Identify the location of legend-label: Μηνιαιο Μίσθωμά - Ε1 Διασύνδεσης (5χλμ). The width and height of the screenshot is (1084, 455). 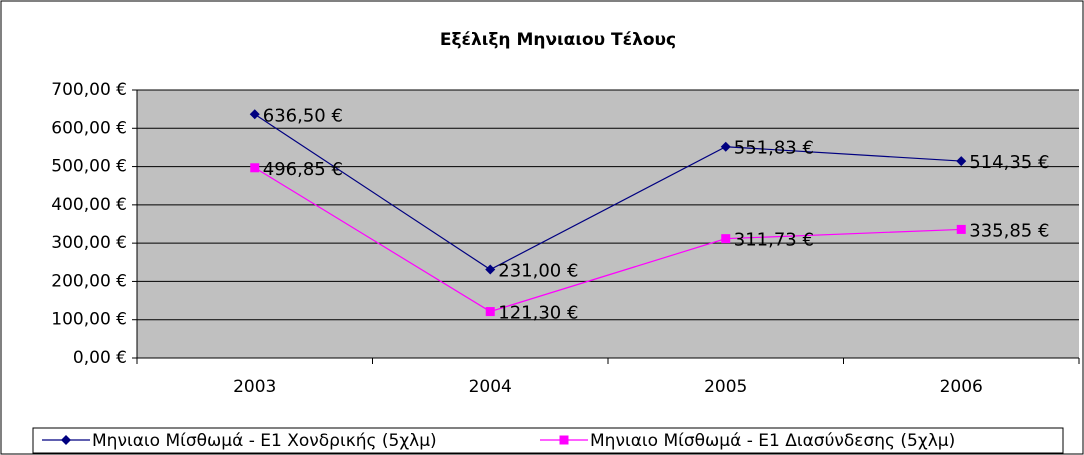
(772, 441).